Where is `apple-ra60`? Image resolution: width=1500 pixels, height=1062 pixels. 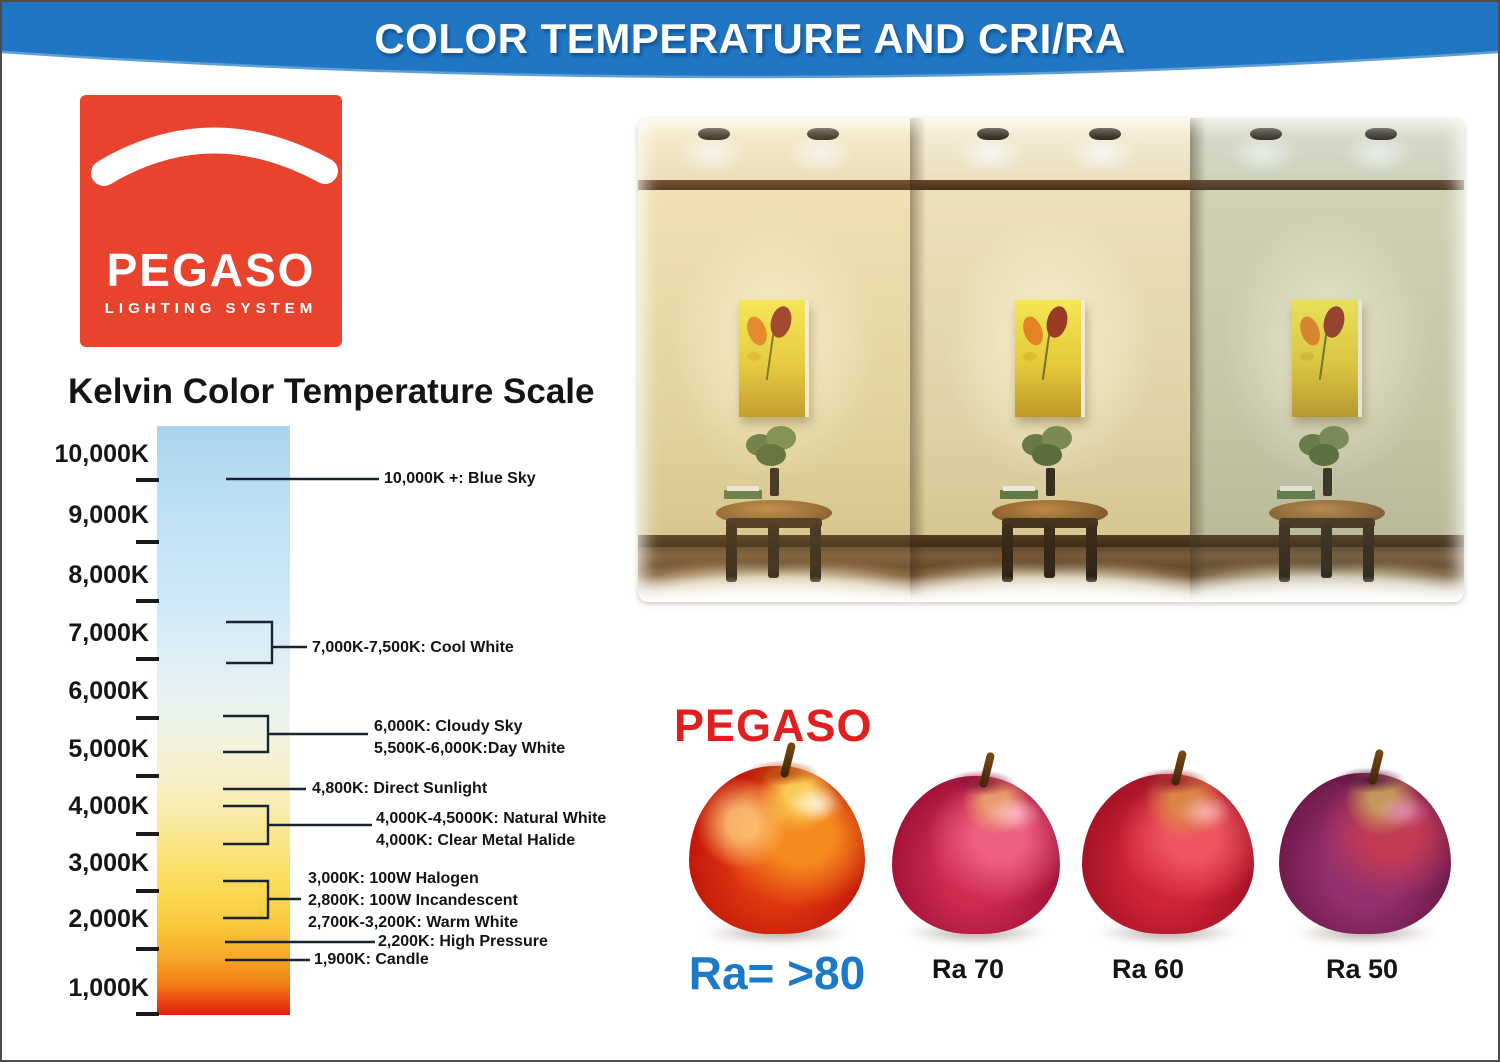 apple-ra60 is located at coordinates (1168, 846).